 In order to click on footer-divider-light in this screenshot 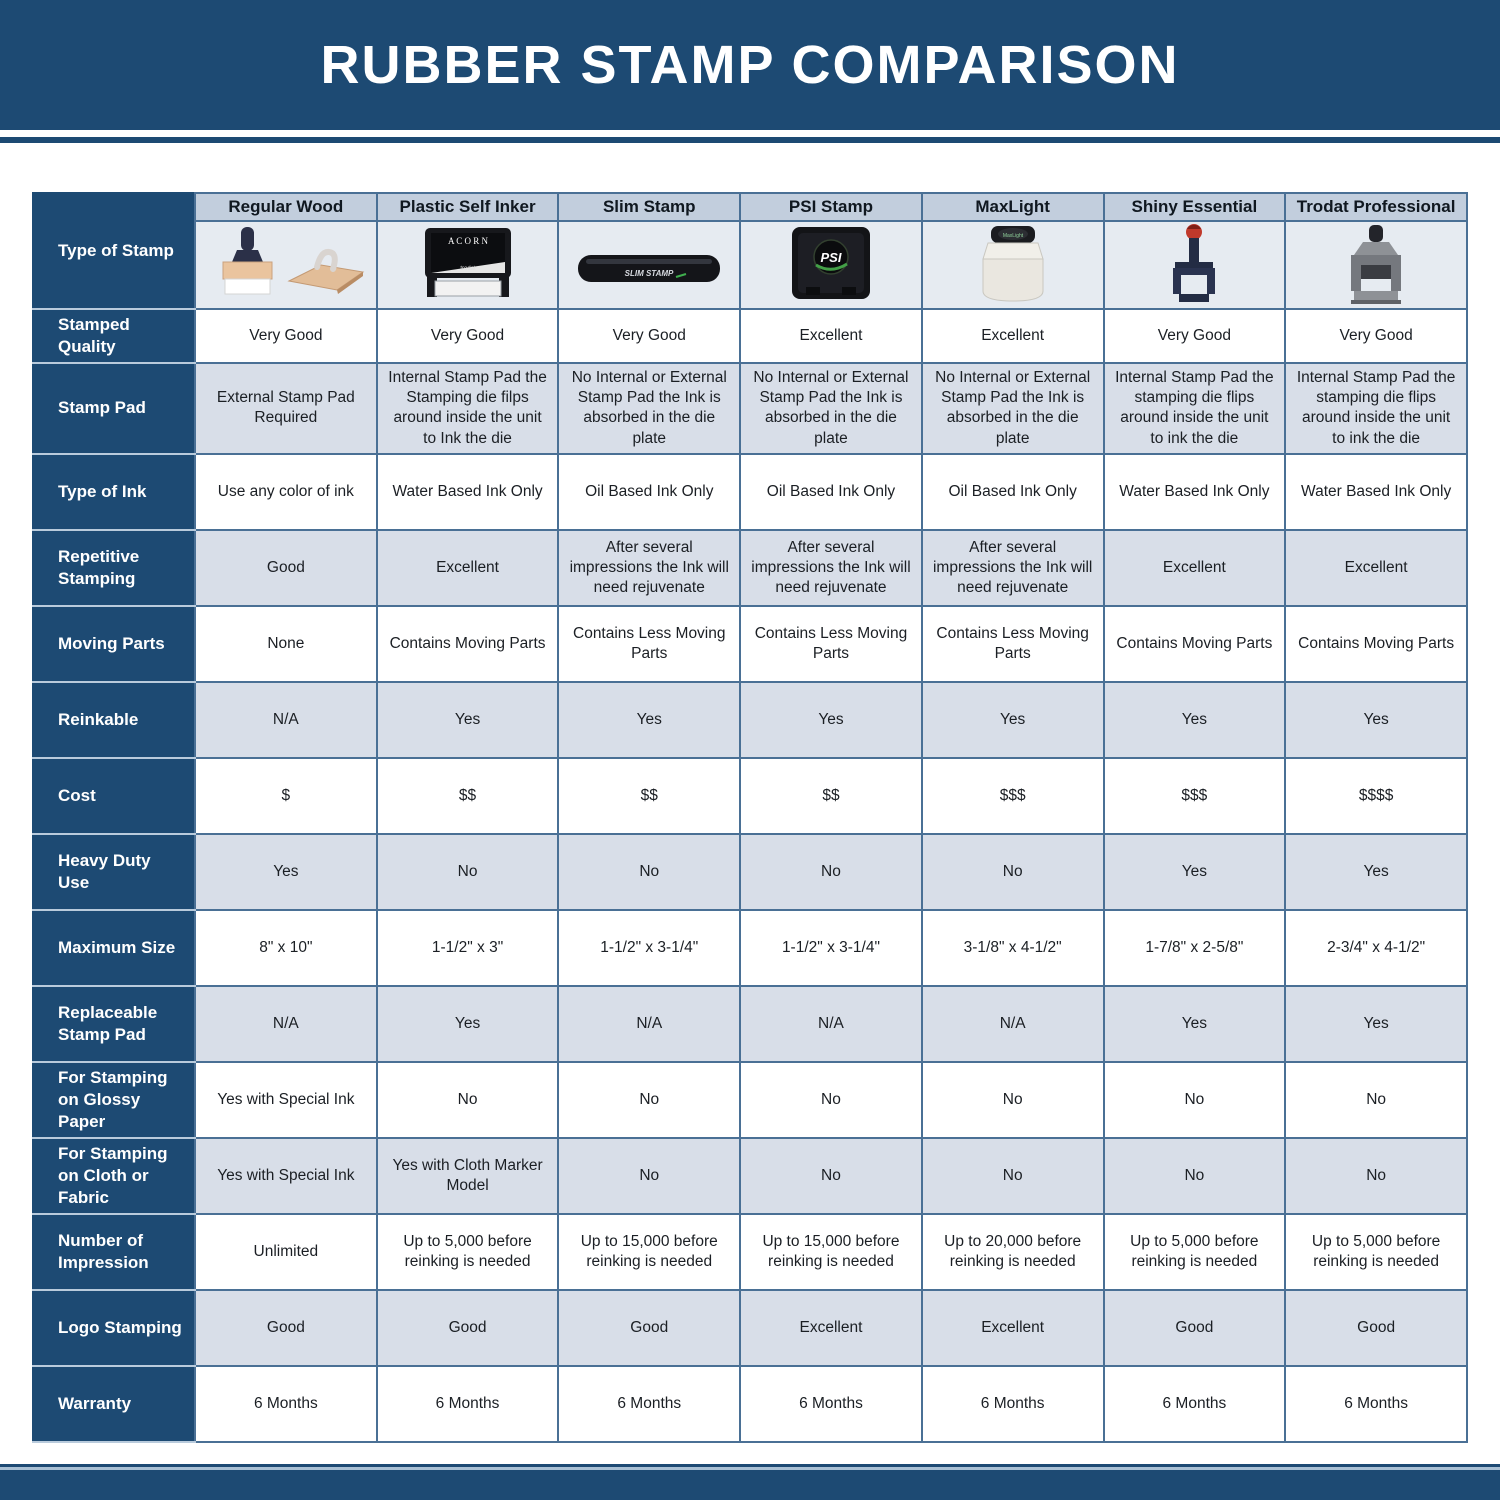, I will do `click(750, 1468)`.